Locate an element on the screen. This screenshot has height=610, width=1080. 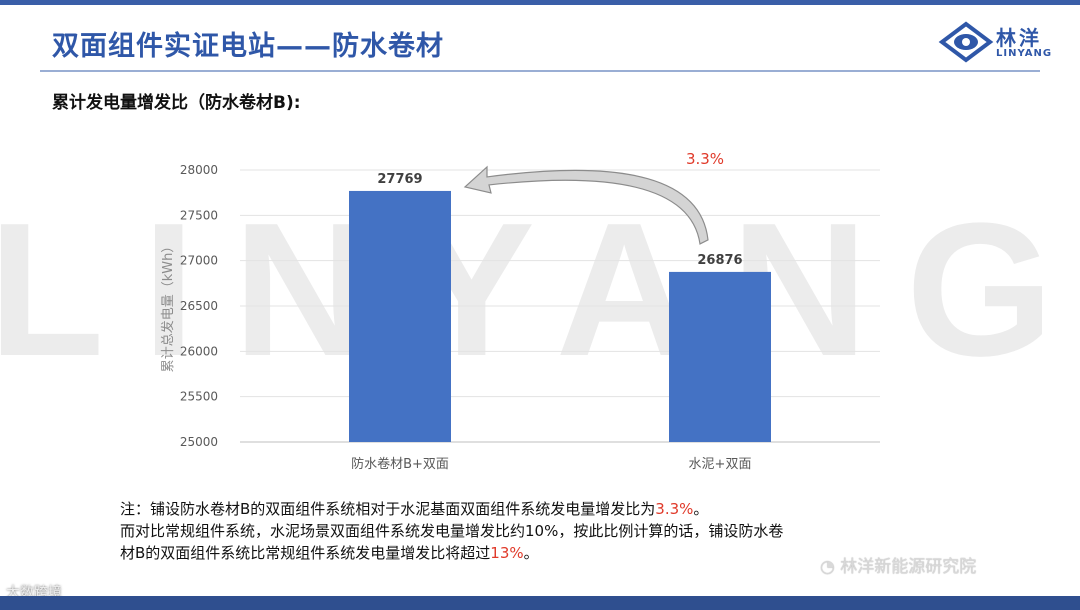
y-axis-label: 累计总发电量（kWh） is located at coordinates (168, 306).